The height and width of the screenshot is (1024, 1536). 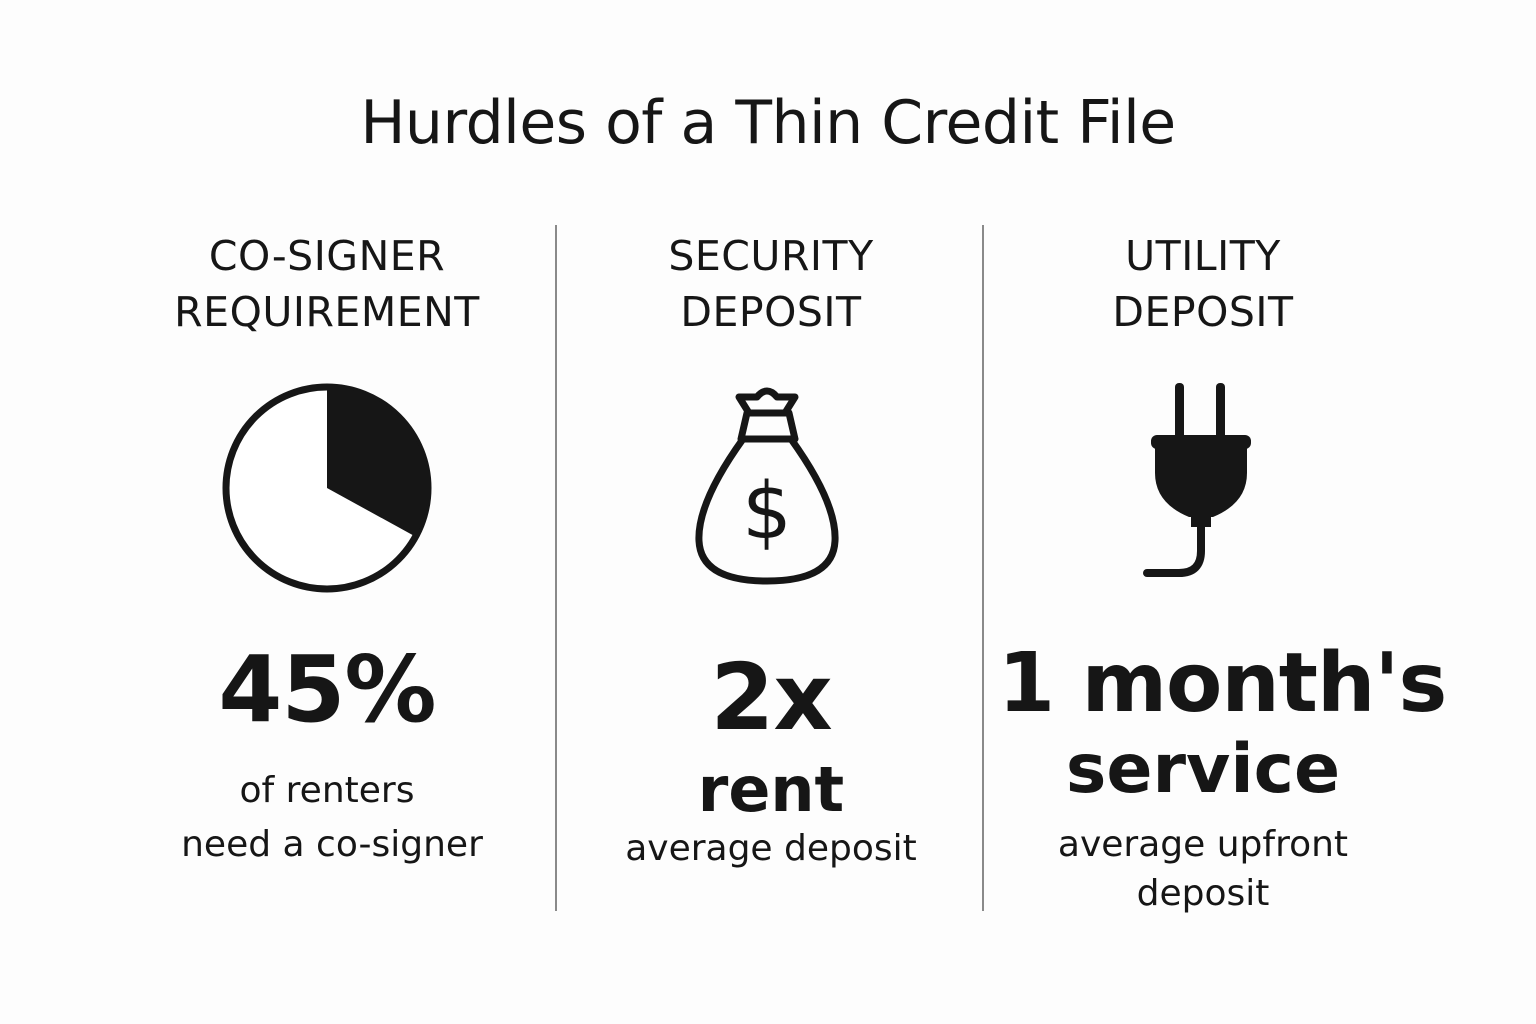 I want to click on stat-unit: rent, so click(x=771, y=789).